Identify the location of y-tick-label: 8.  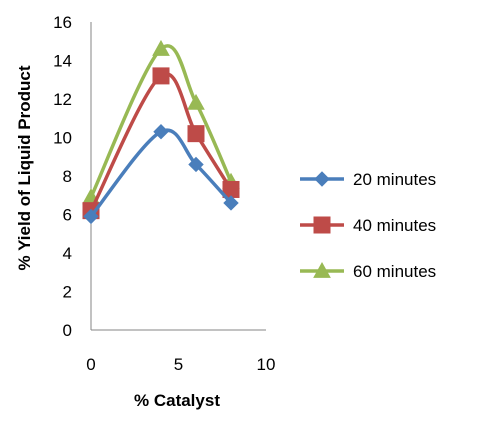
(67, 176).